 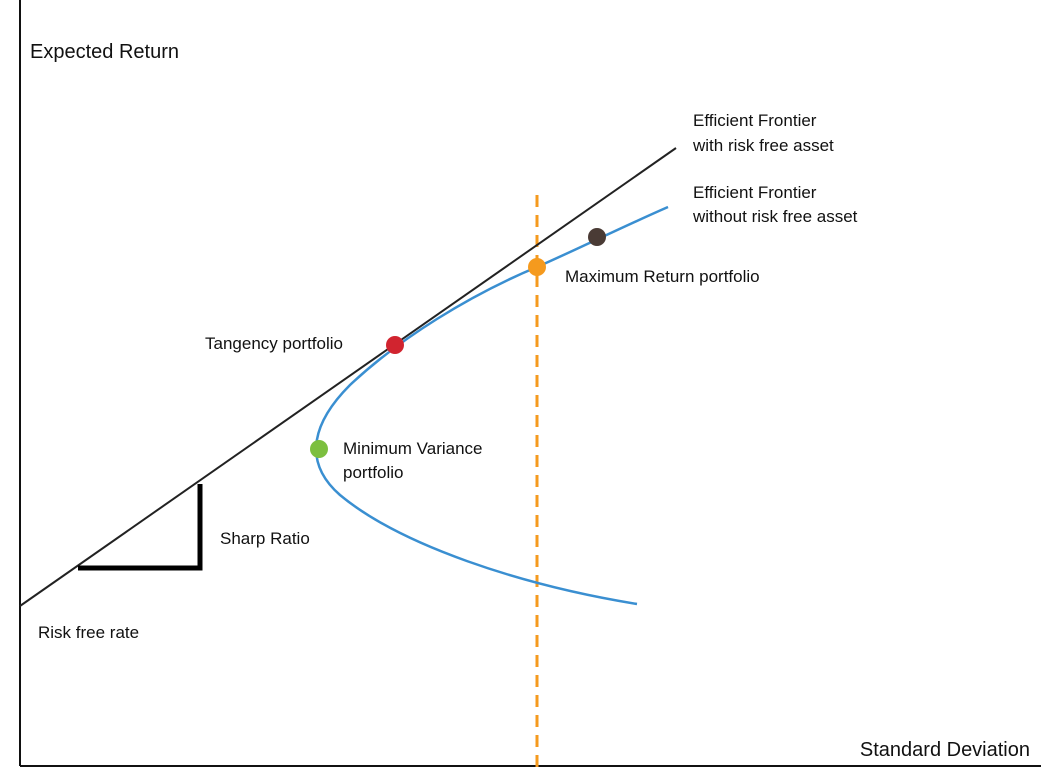 I want to click on y-axis-label: Expected Return, so click(x=104, y=52).